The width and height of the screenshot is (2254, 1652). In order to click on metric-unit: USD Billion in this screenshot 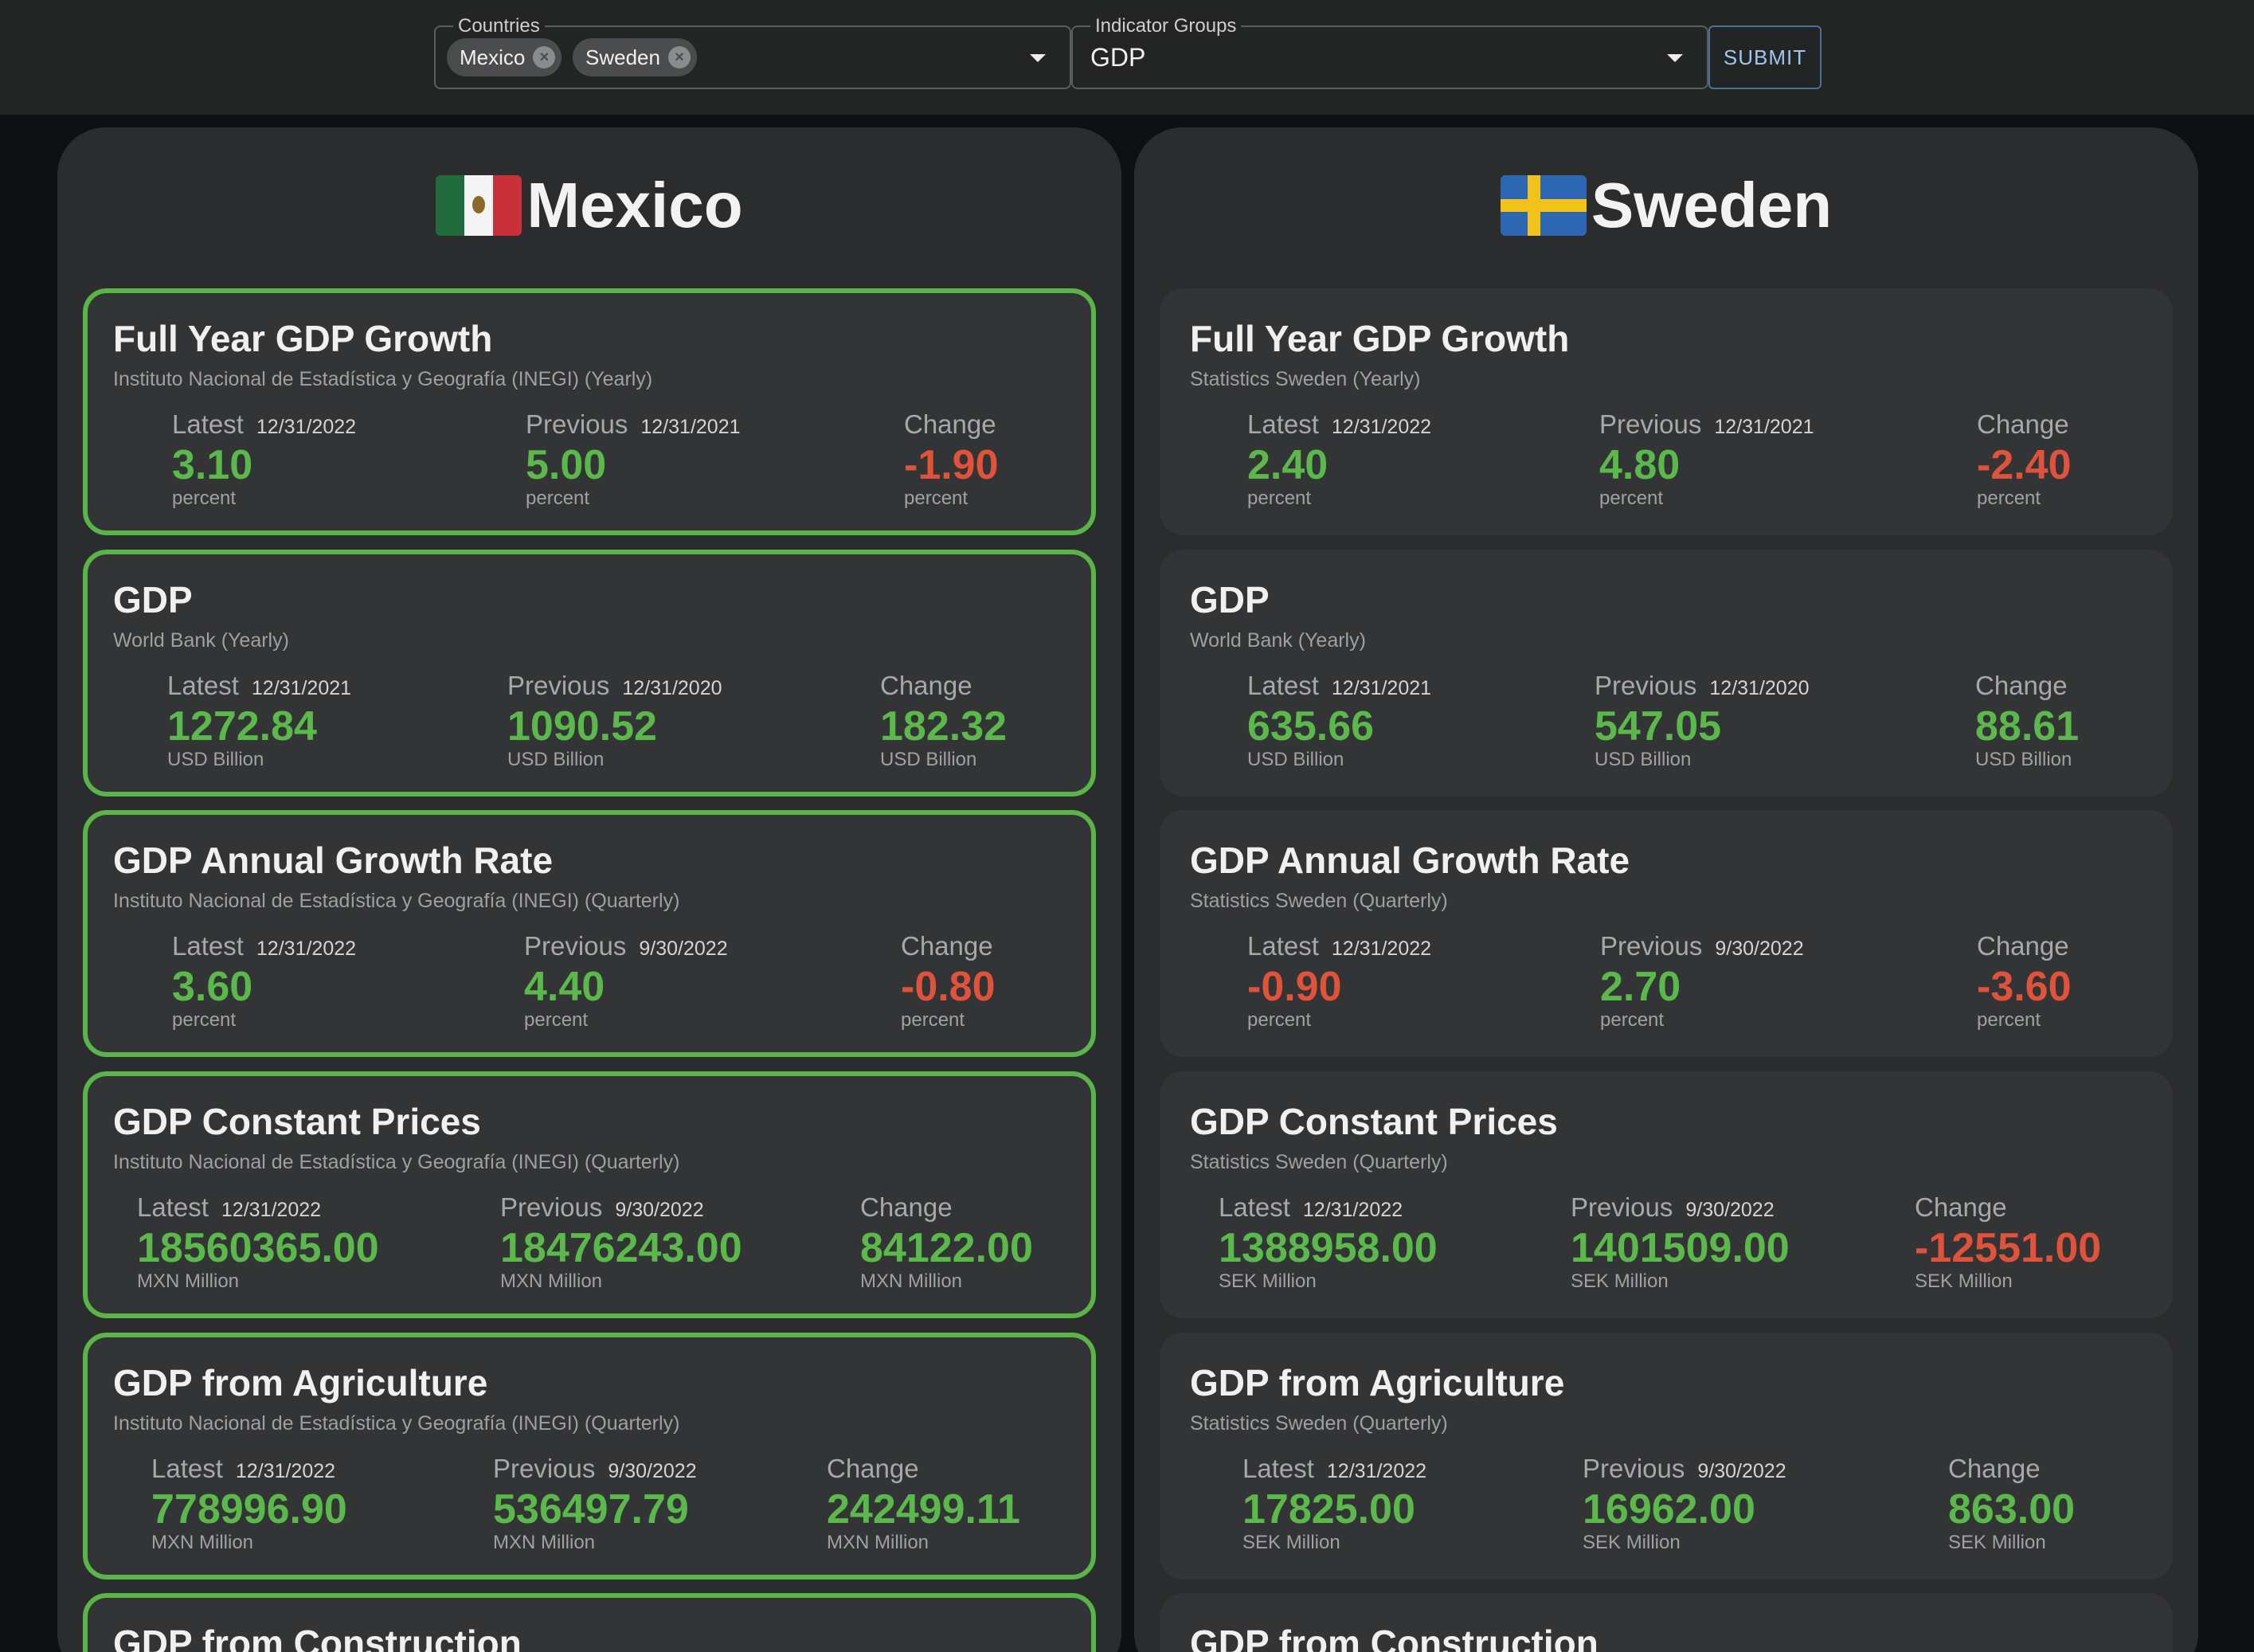, I will do `click(2023, 759)`.